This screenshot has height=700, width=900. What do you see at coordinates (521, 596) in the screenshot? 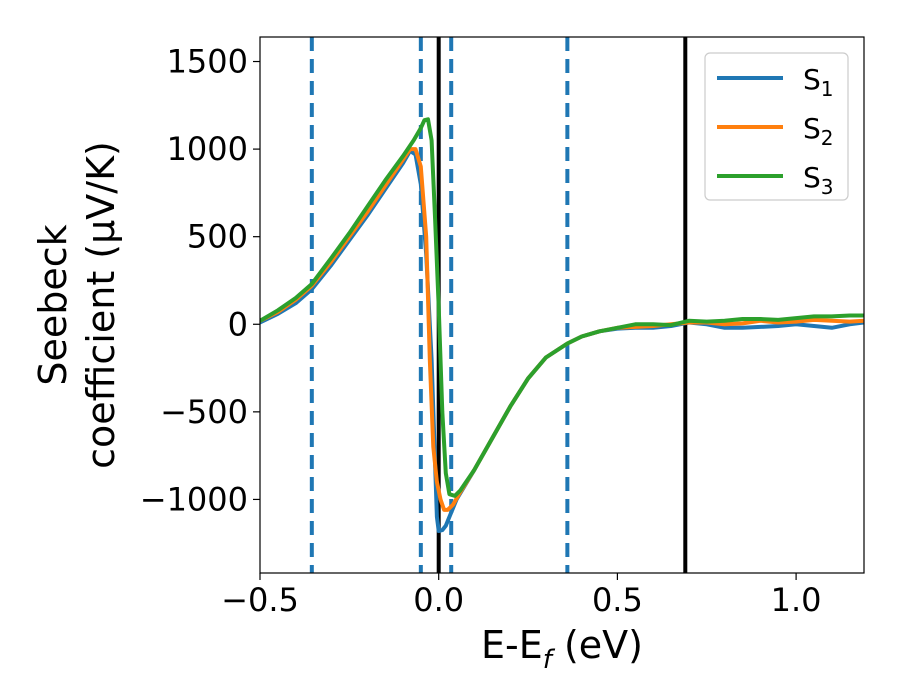
I see `x-axis: −0.5 0.0 0.5 1.0` at bounding box center [521, 596].